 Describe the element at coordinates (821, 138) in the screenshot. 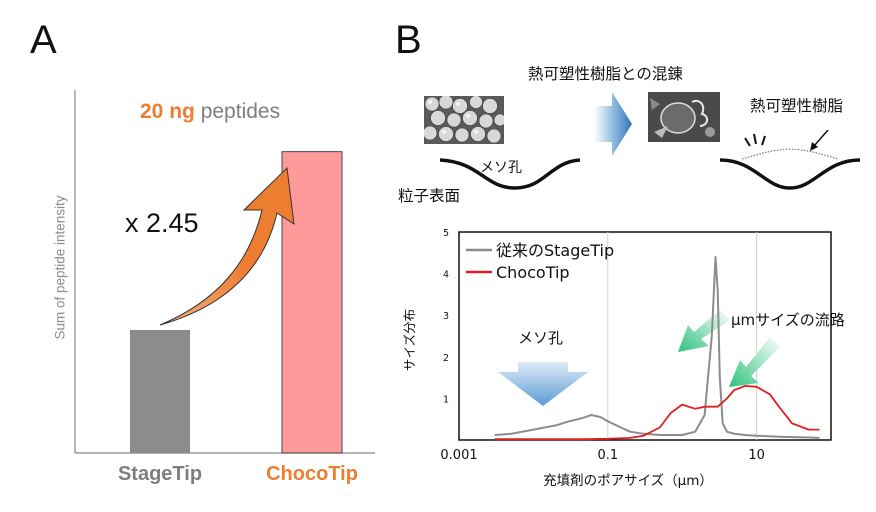

I see `resin-pointer-icon` at that location.